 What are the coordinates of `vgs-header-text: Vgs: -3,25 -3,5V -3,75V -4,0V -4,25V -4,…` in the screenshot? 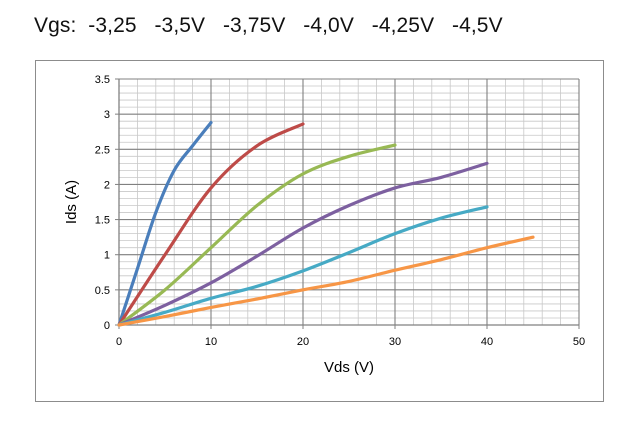 It's located at (268, 25).